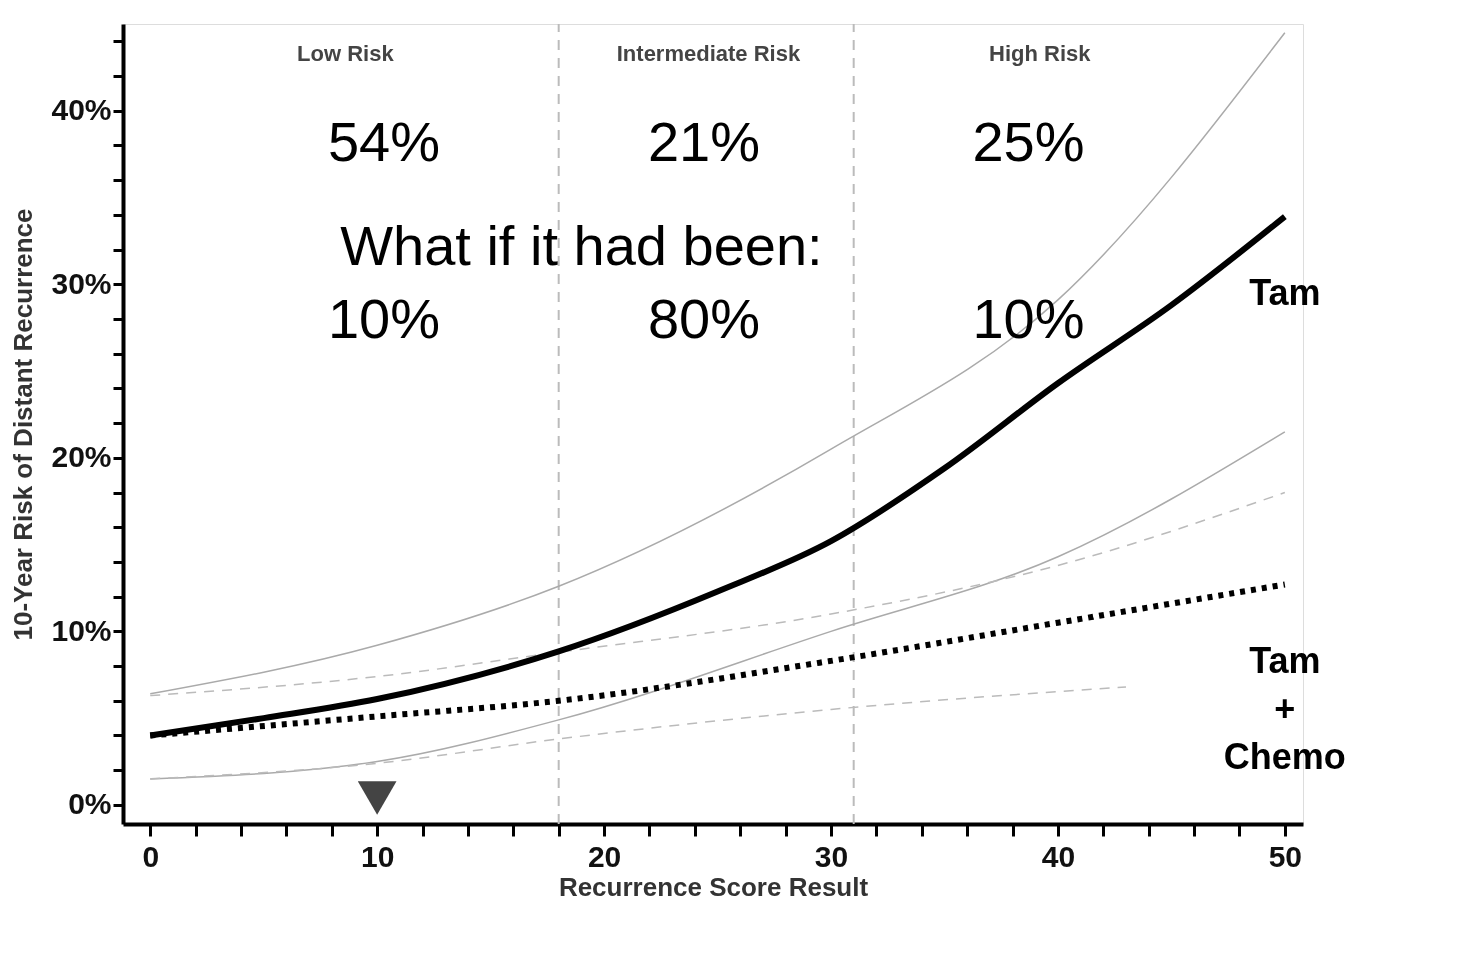  What do you see at coordinates (384, 141) in the screenshot?
I see `annotation: 54%` at bounding box center [384, 141].